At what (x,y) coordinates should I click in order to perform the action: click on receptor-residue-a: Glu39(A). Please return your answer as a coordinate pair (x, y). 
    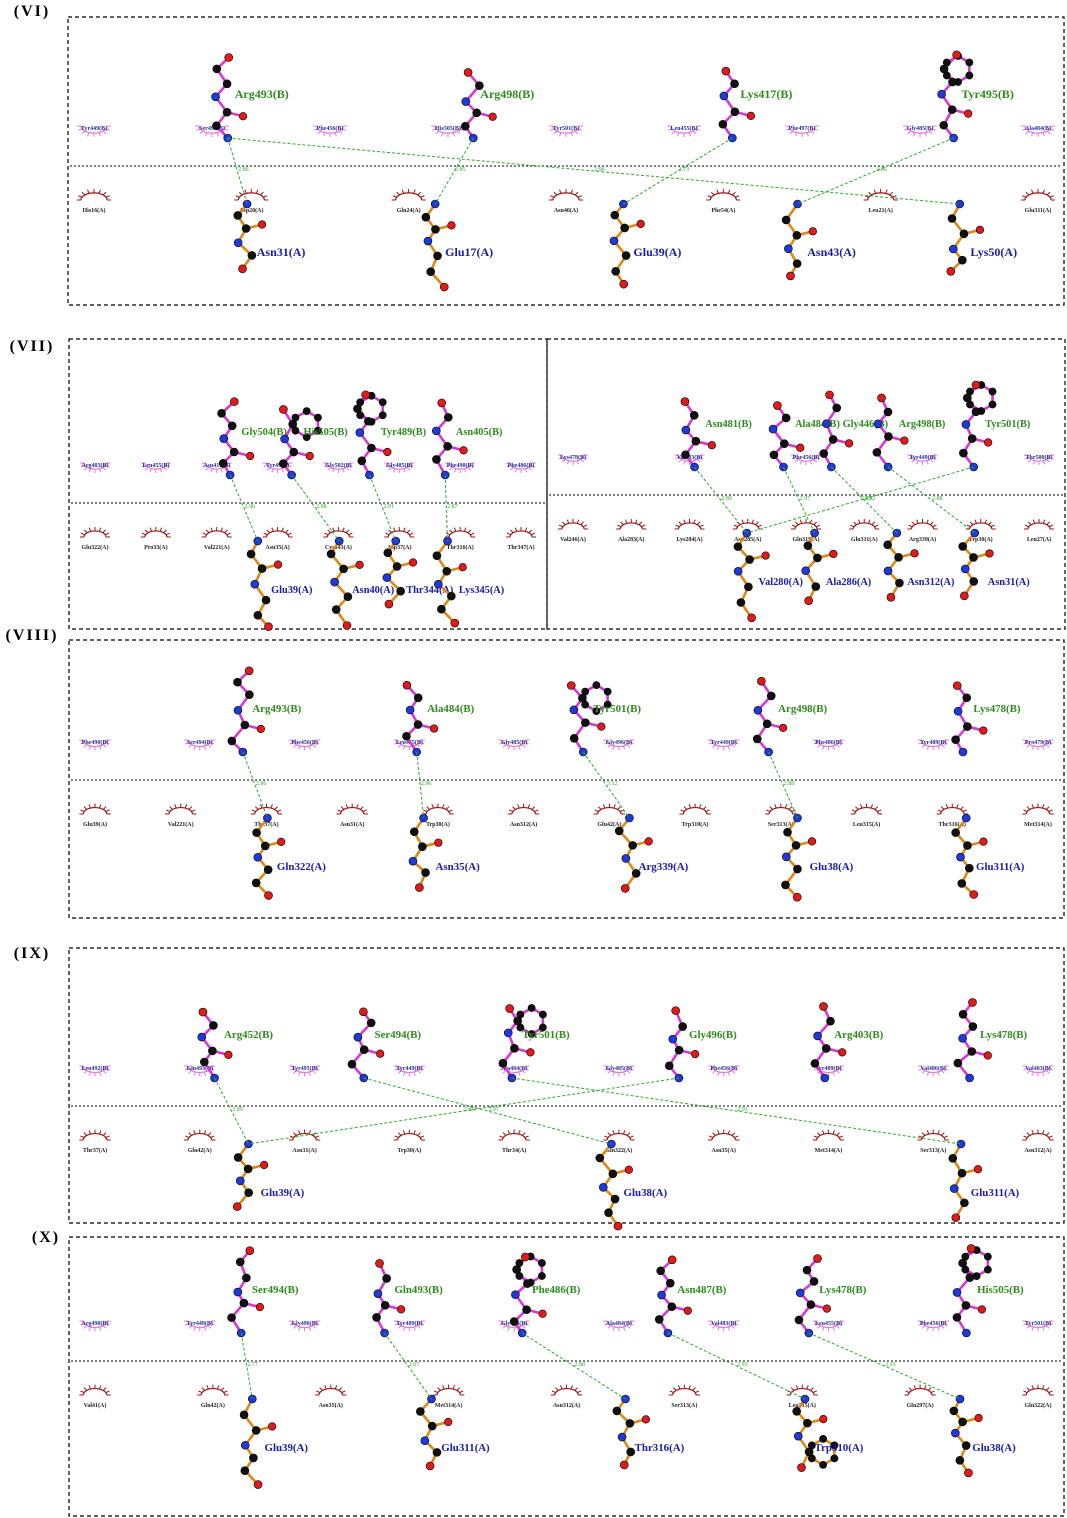
    Looking at the image, I should click on (657, 252).